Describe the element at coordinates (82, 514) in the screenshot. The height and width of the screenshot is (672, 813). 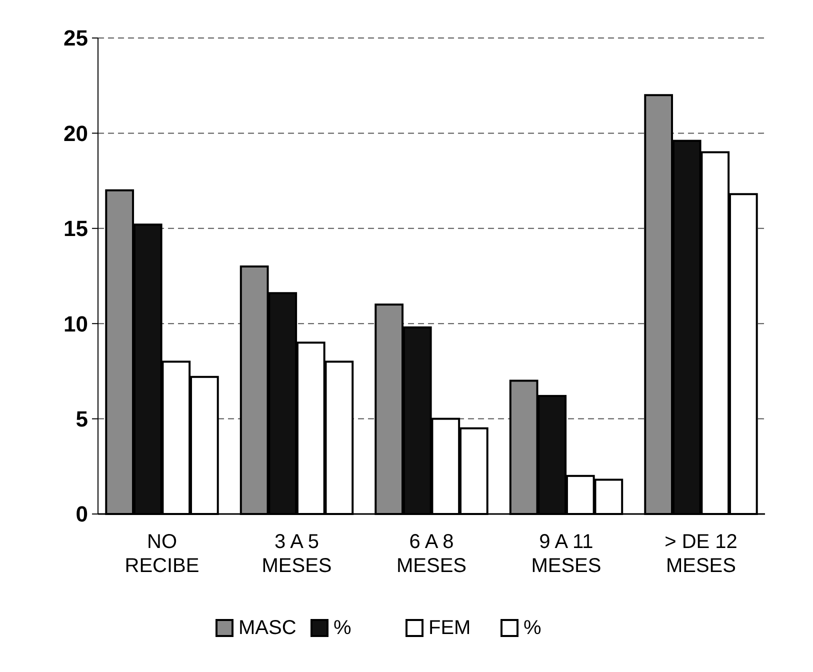
I see `y-tick-label: 0` at that location.